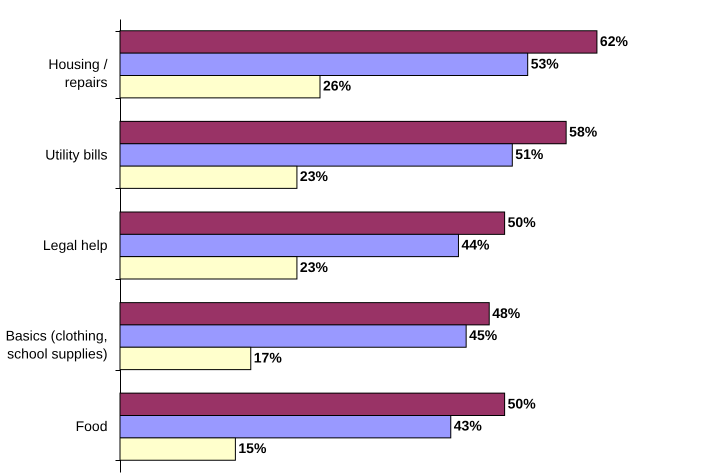 This screenshot has width=702, height=475. I want to click on data-label: 62%, so click(614, 40).